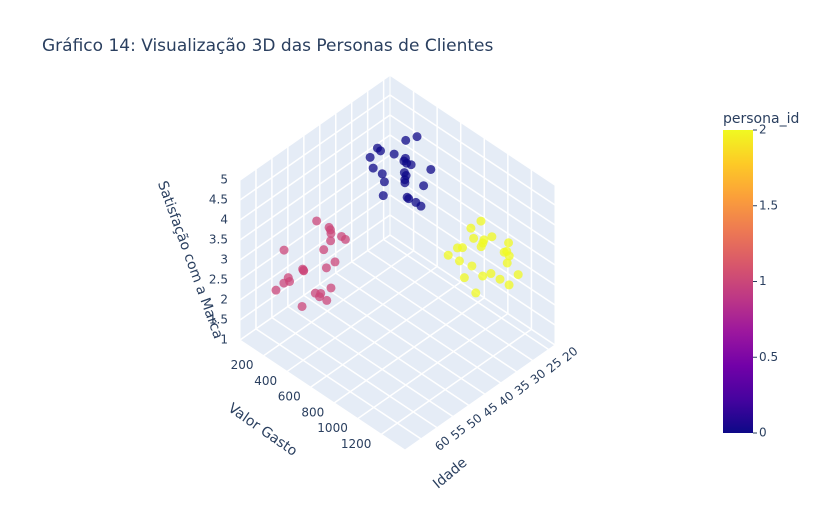 The image size is (823, 529). What do you see at coordinates (224, 220) in the screenshot?
I see `z-tick-label: 4` at bounding box center [224, 220].